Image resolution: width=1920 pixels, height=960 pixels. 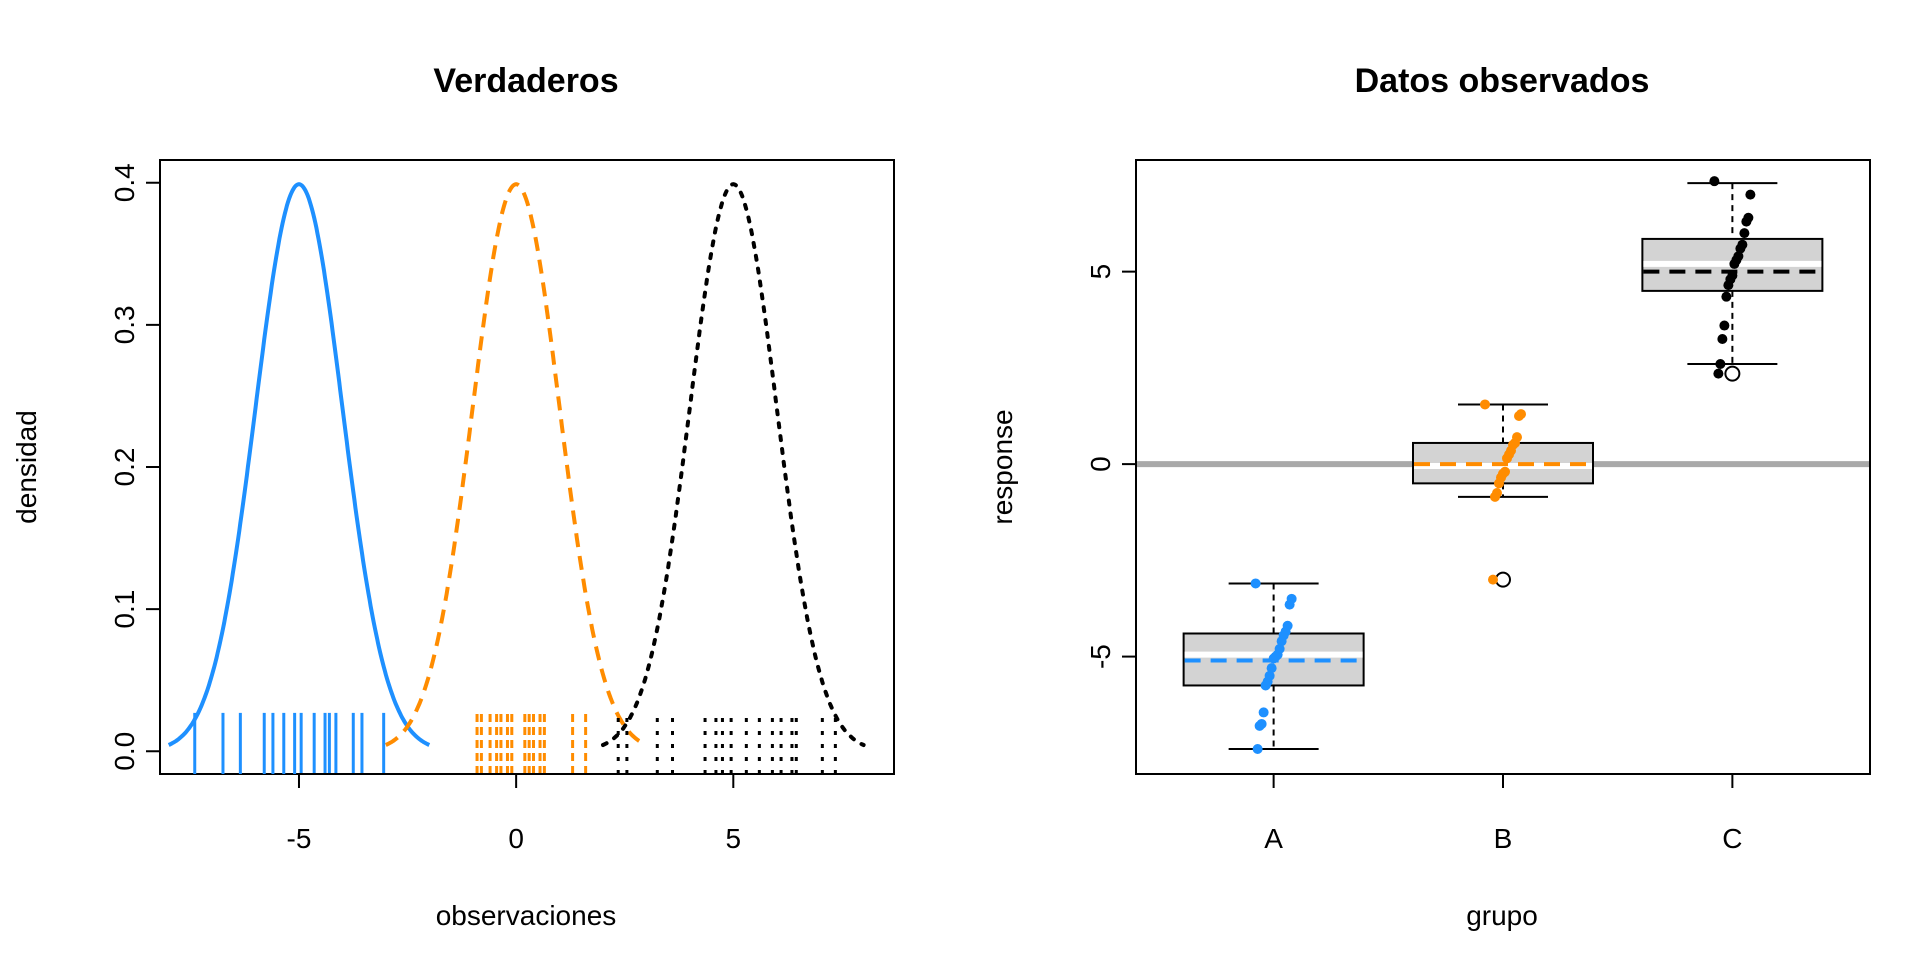 What do you see at coordinates (26, 467) in the screenshot?
I see `density-y-axis-label: densidad` at bounding box center [26, 467].